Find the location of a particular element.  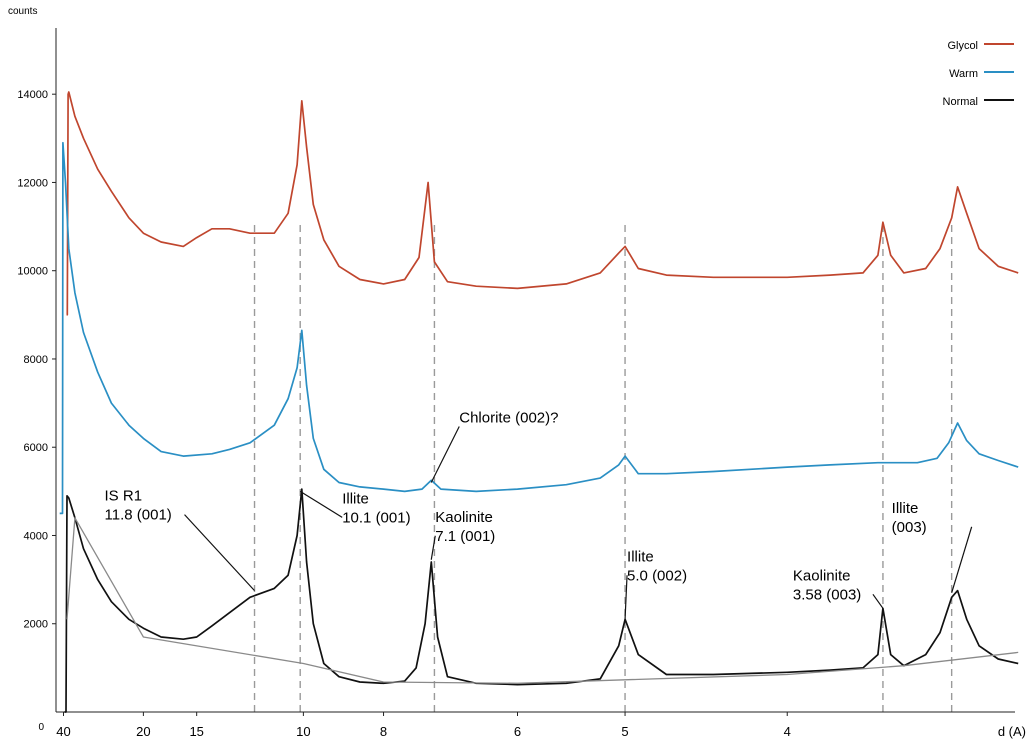

y-tick-label: 4000 is located at coordinates (36, 536).